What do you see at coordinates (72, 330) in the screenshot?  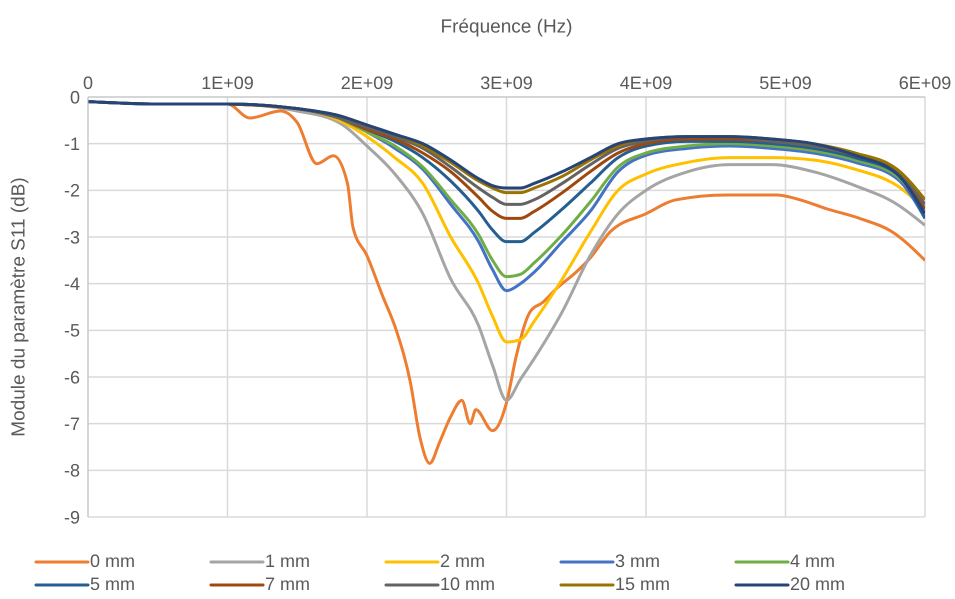 I see `y-tick-label: -5` at bounding box center [72, 330].